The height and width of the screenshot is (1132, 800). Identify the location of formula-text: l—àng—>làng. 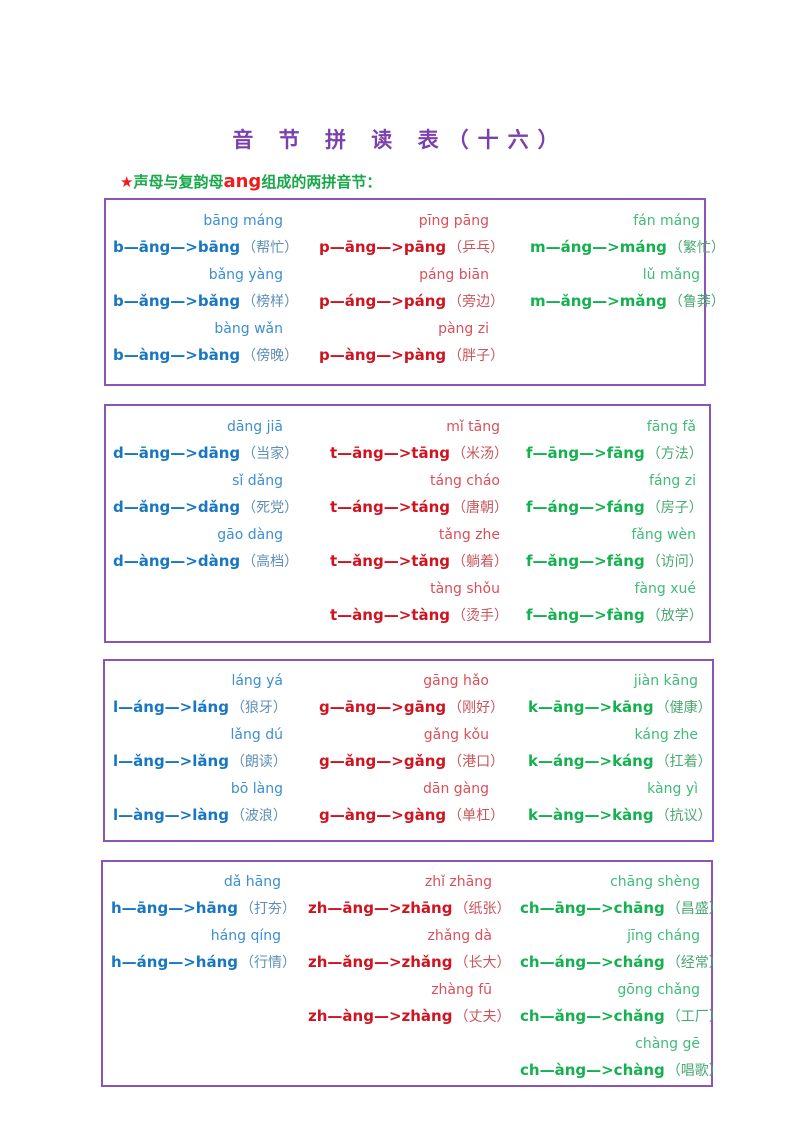
(171, 815).